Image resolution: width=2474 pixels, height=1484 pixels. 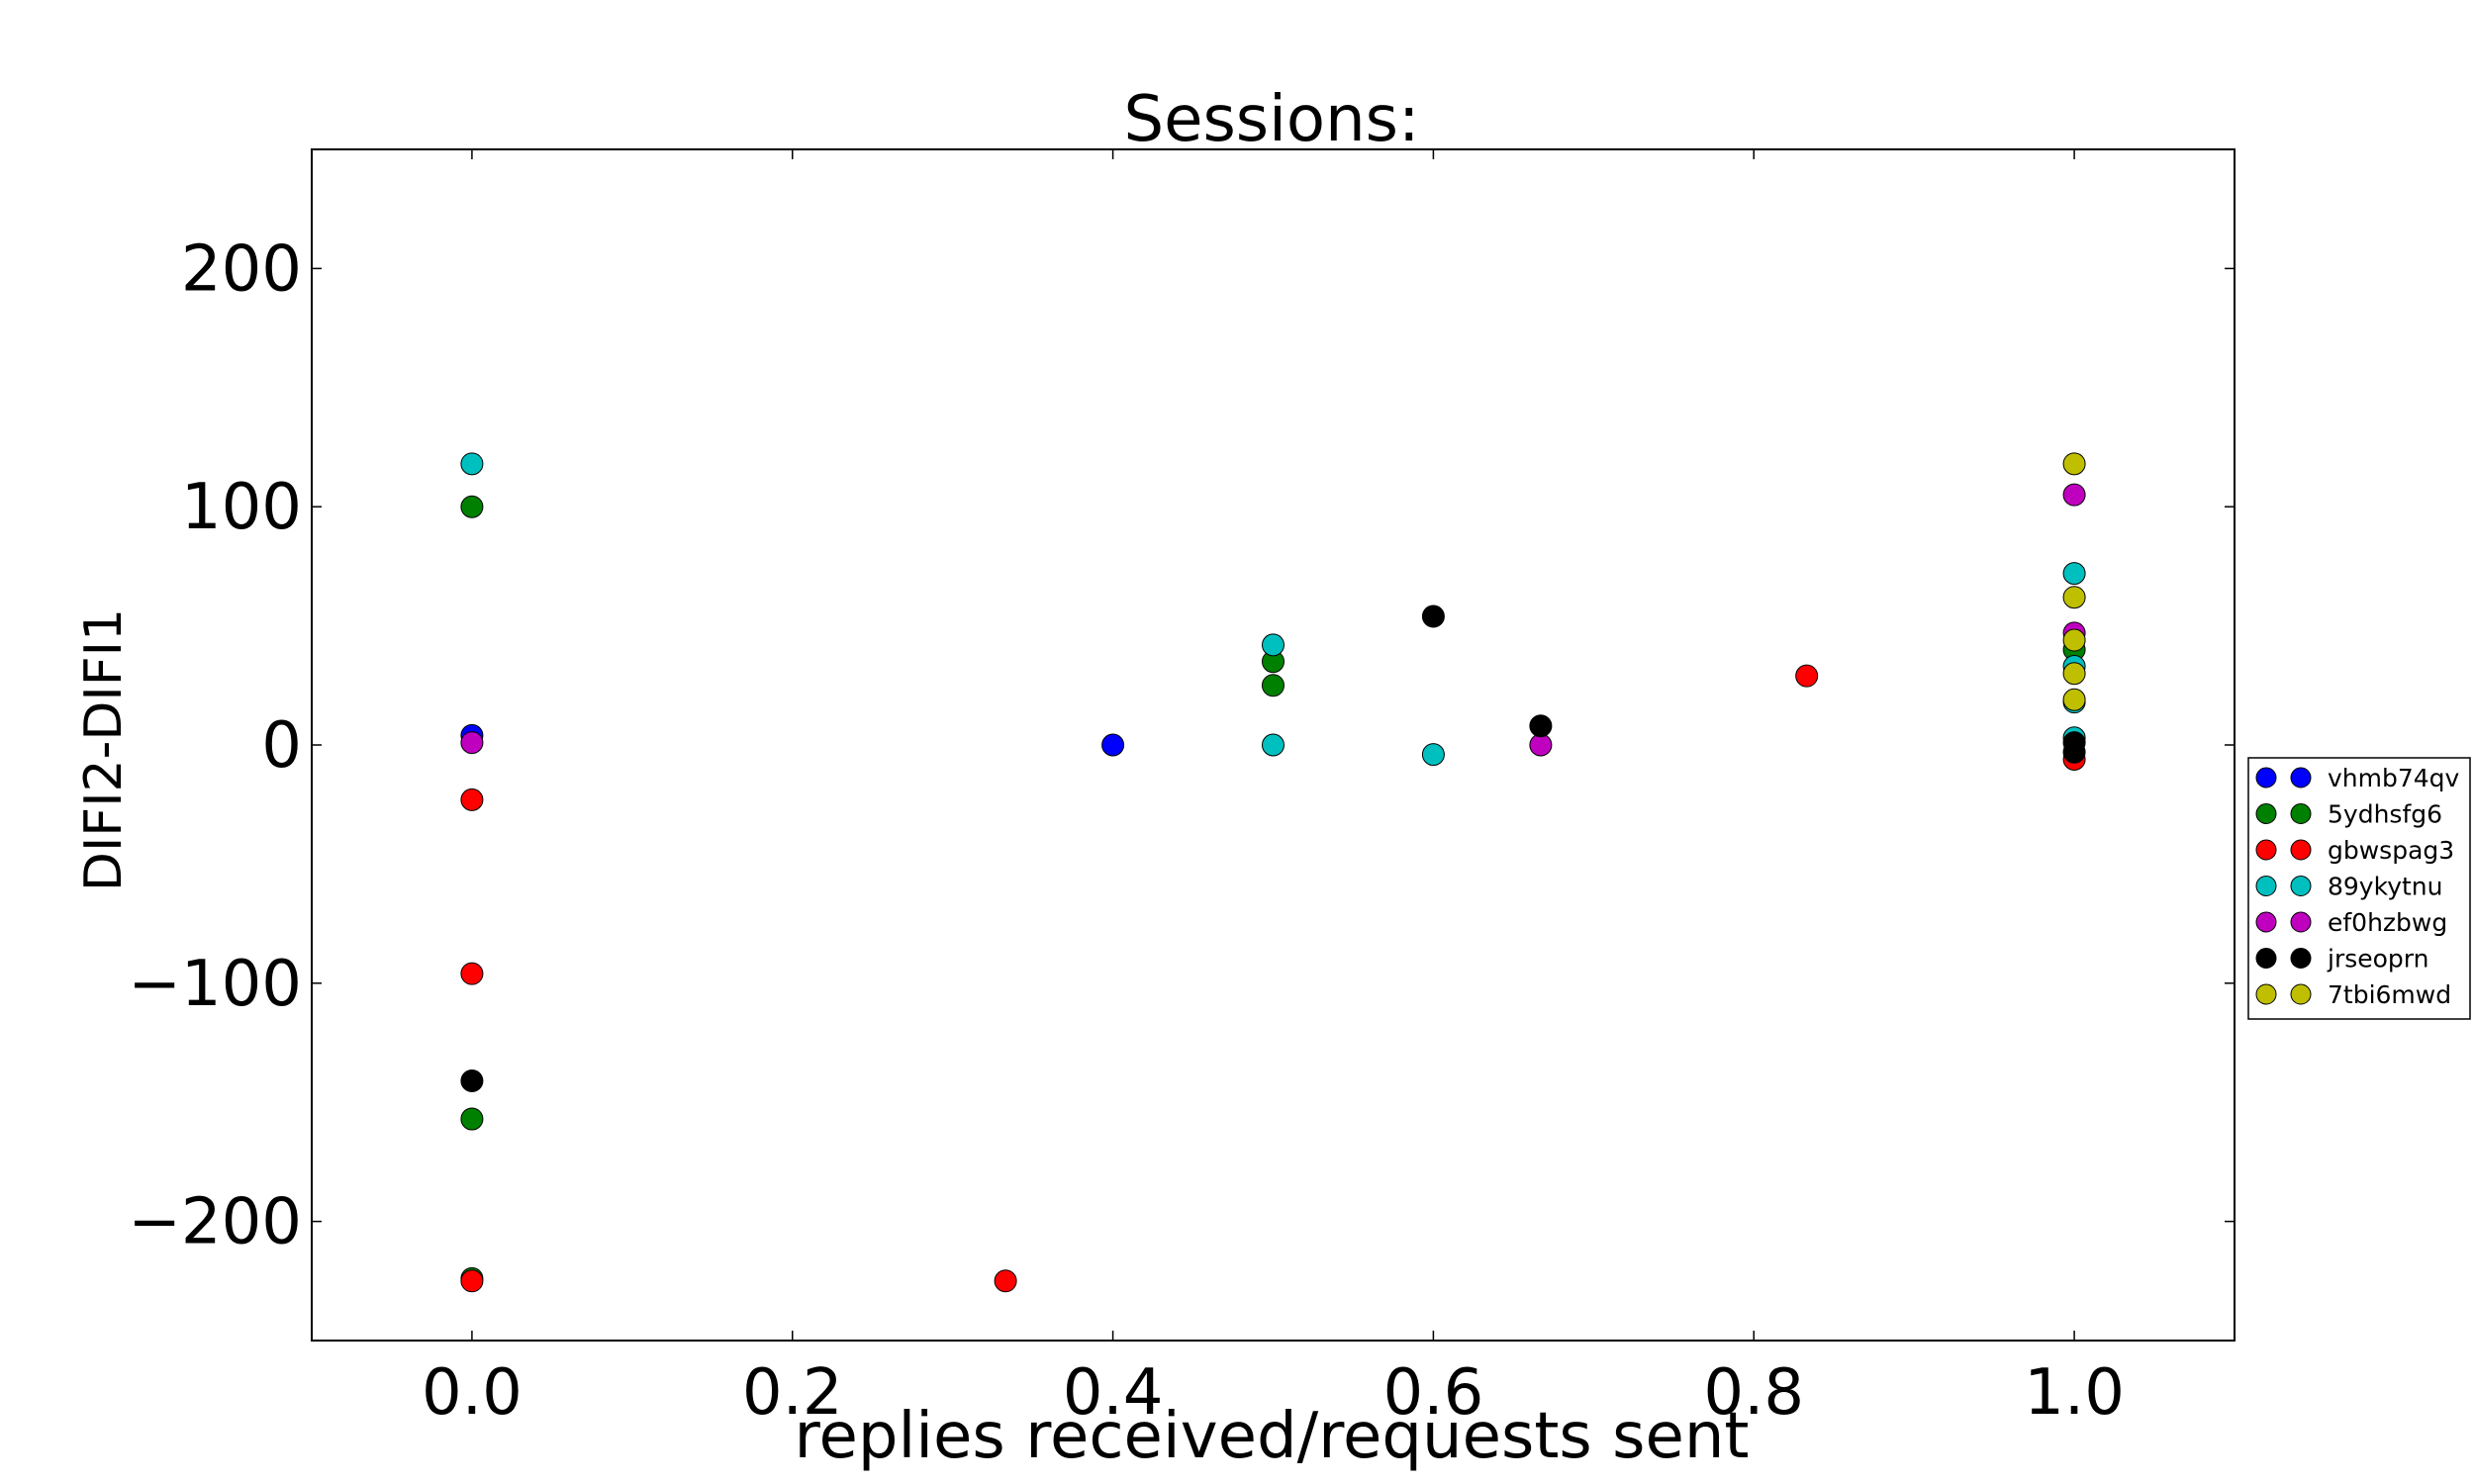 I want to click on x-tick-label: 0.2, so click(x=793, y=1393).